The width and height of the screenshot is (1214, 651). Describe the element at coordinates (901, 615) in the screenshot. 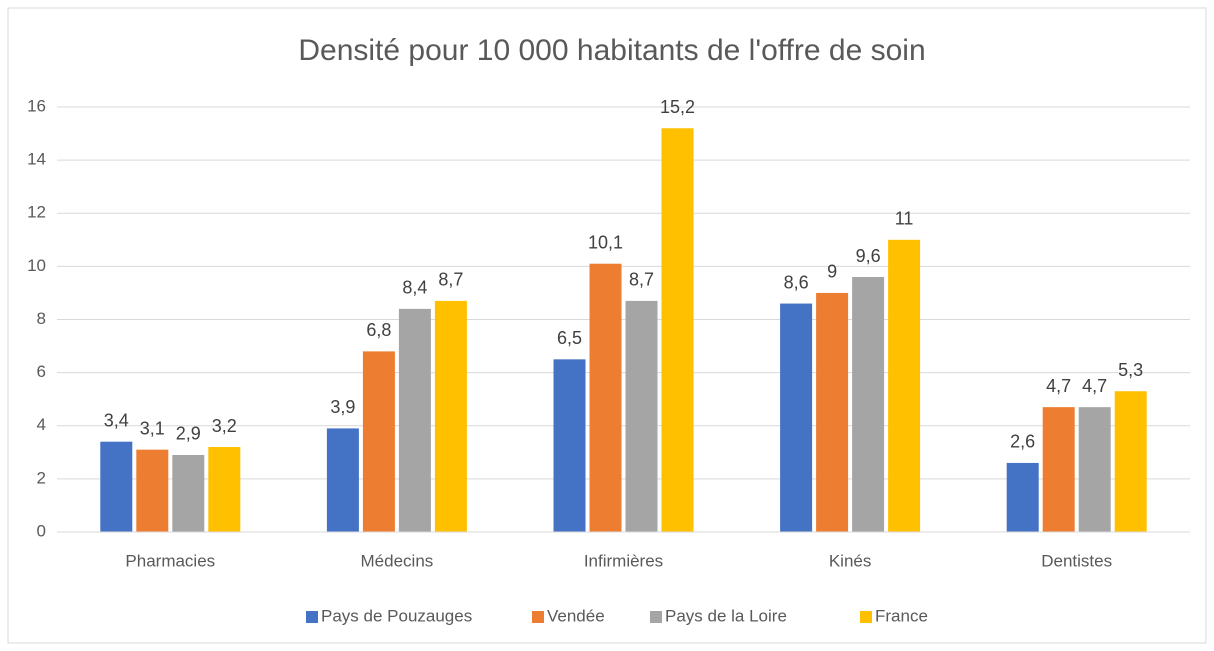

I see `legend-label: France` at that location.